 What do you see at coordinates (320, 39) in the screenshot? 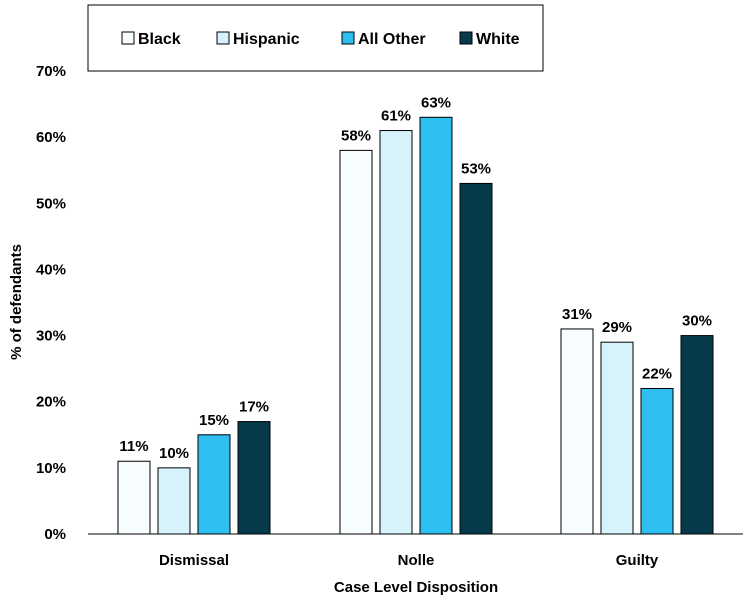
I see `legend: Black Hispanic All Other White` at bounding box center [320, 39].